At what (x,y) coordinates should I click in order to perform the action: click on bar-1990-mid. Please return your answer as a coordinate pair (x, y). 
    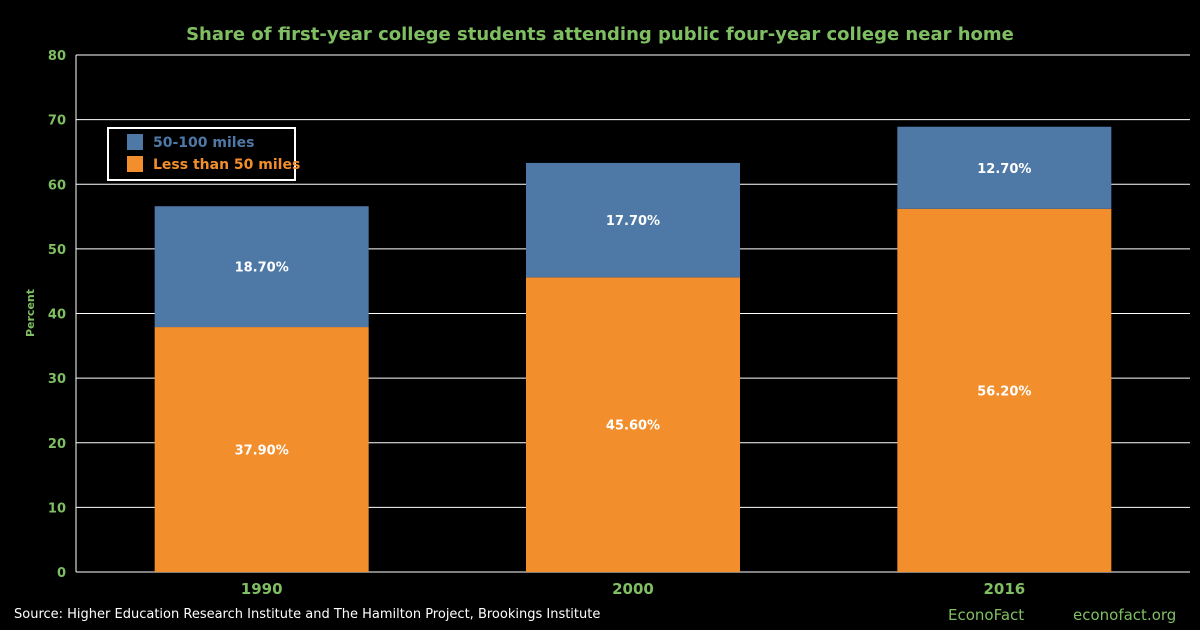
    Looking at the image, I should click on (261, 267).